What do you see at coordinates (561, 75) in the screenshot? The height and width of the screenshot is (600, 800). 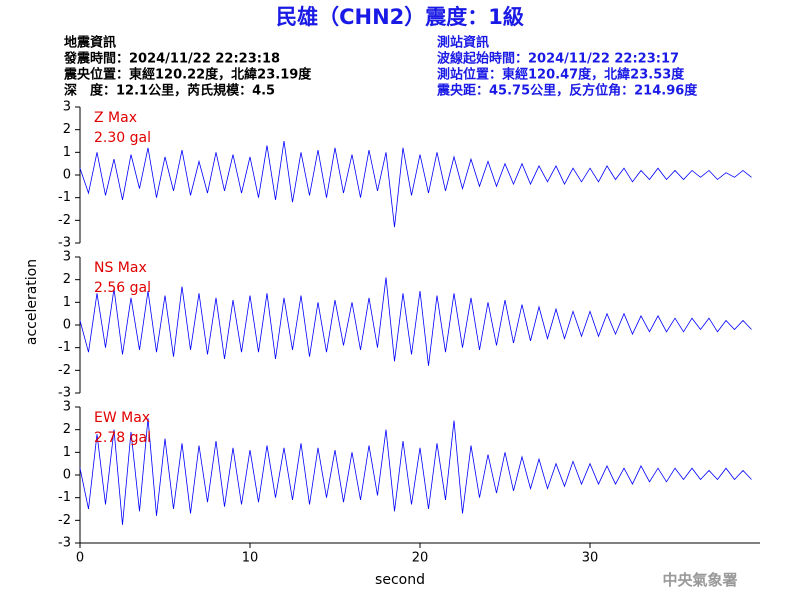 I see `station-line: 測站位置：東經120.47度，北緯23.53度` at bounding box center [561, 75].